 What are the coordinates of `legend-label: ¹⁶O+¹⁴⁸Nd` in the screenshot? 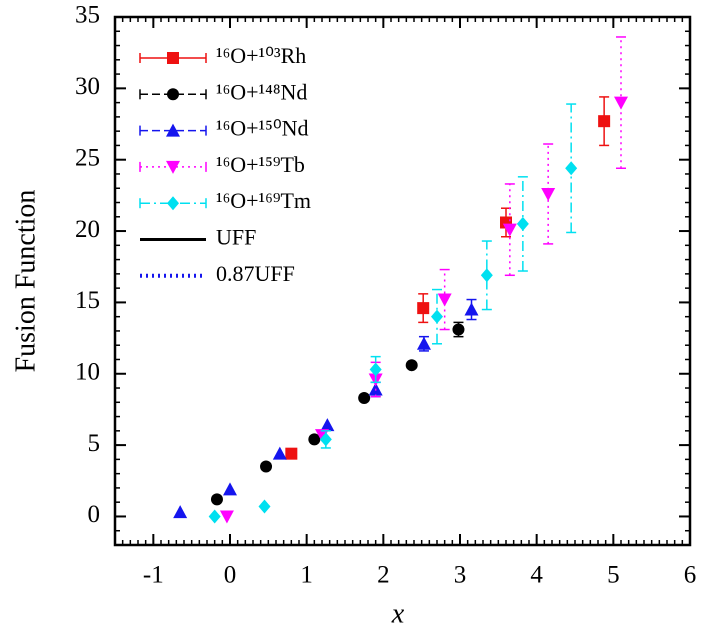 It's located at (261, 91).